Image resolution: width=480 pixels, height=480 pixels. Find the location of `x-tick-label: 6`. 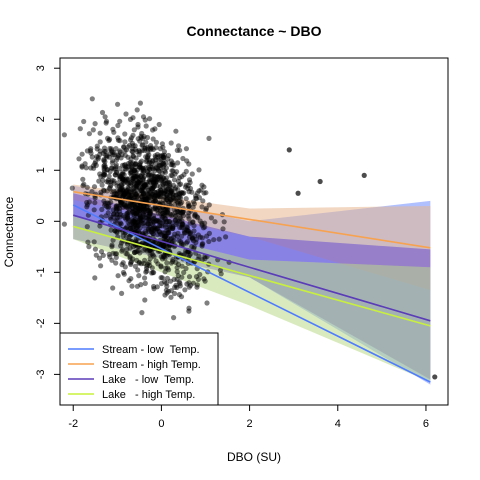

x-tick-label: 6 is located at coordinates (426, 424).